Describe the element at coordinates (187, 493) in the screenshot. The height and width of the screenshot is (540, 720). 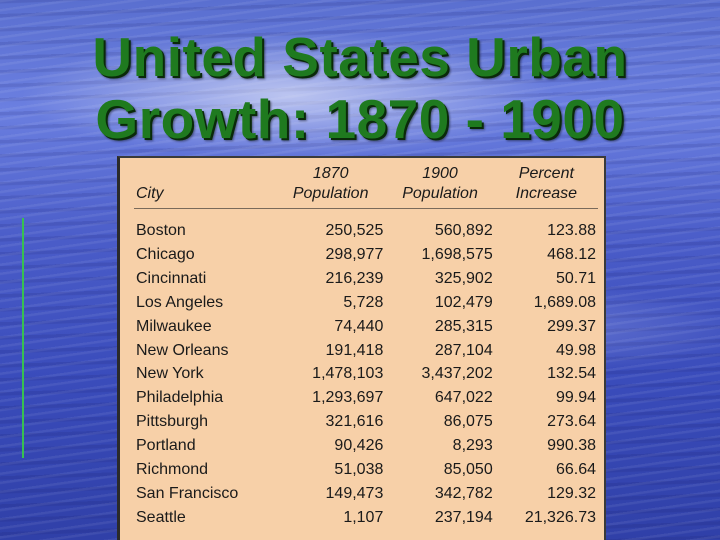
I see `cell-city: San Francisco` at that location.